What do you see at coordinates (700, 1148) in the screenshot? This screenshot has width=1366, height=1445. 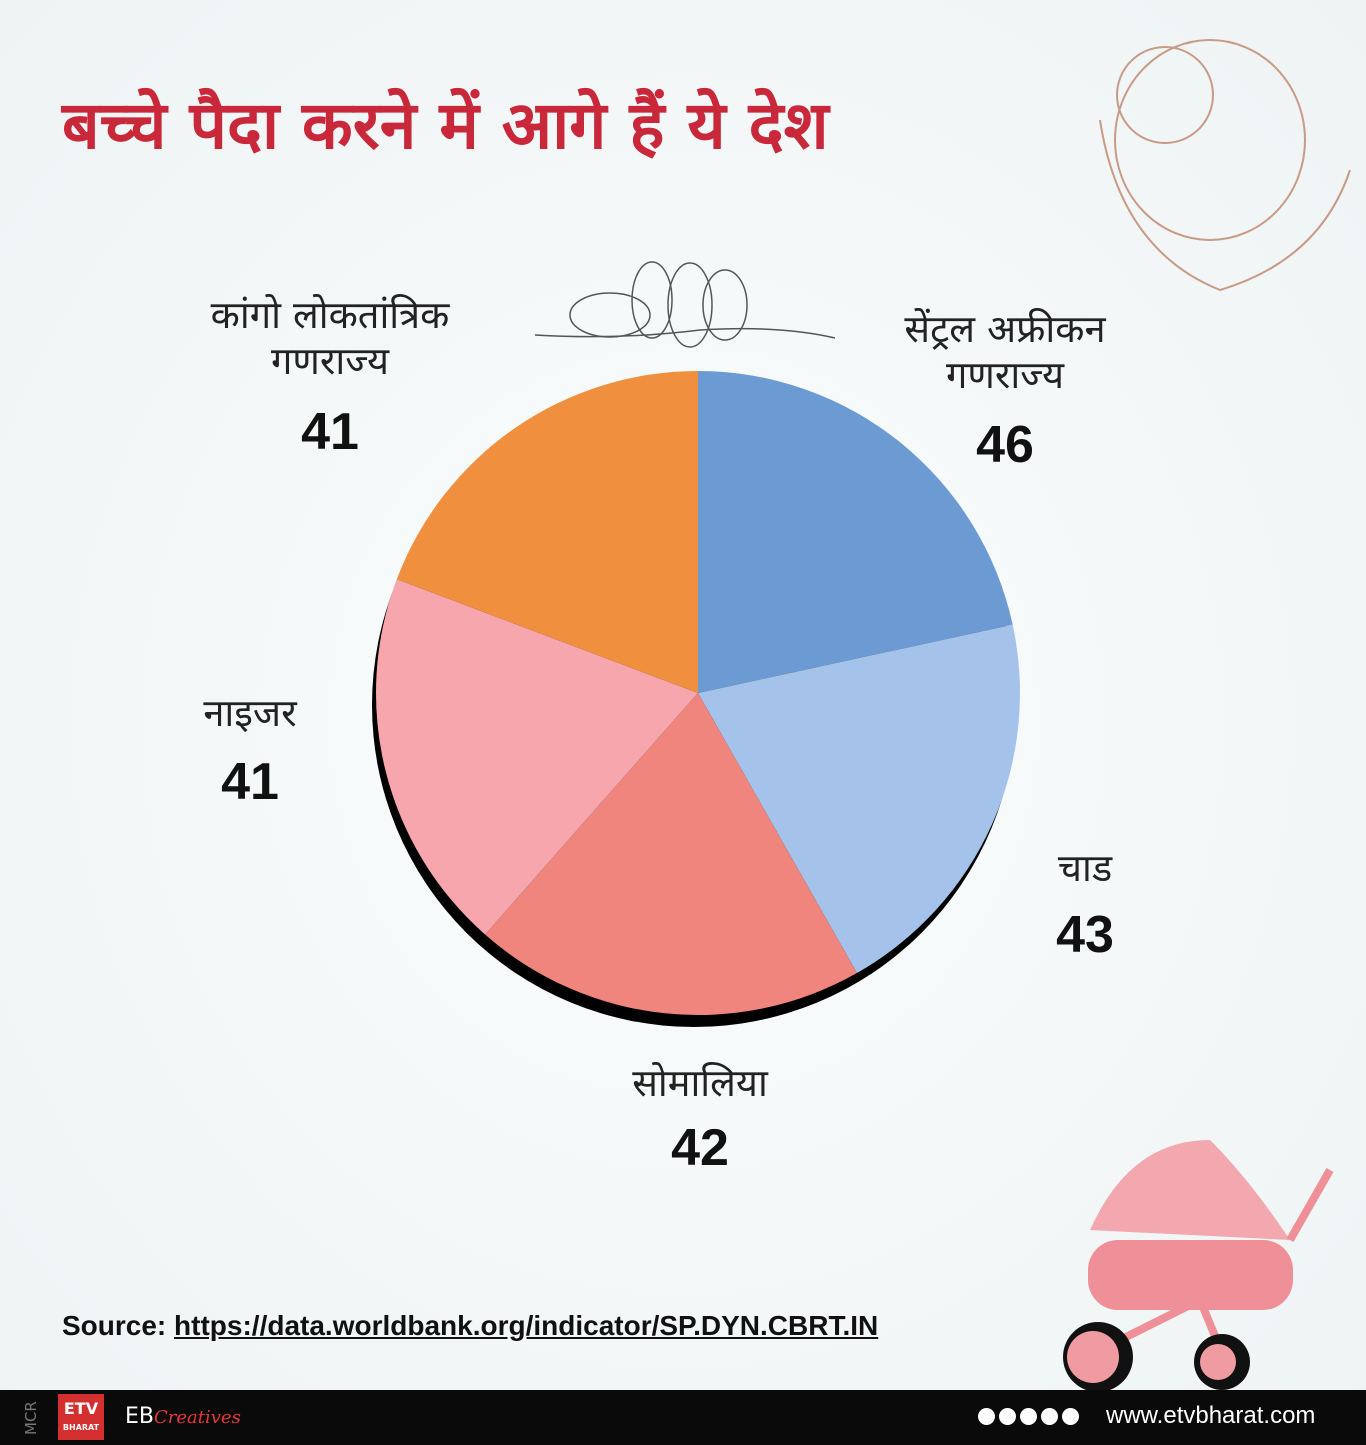 I see `value-label: 42` at bounding box center [700, 1148].